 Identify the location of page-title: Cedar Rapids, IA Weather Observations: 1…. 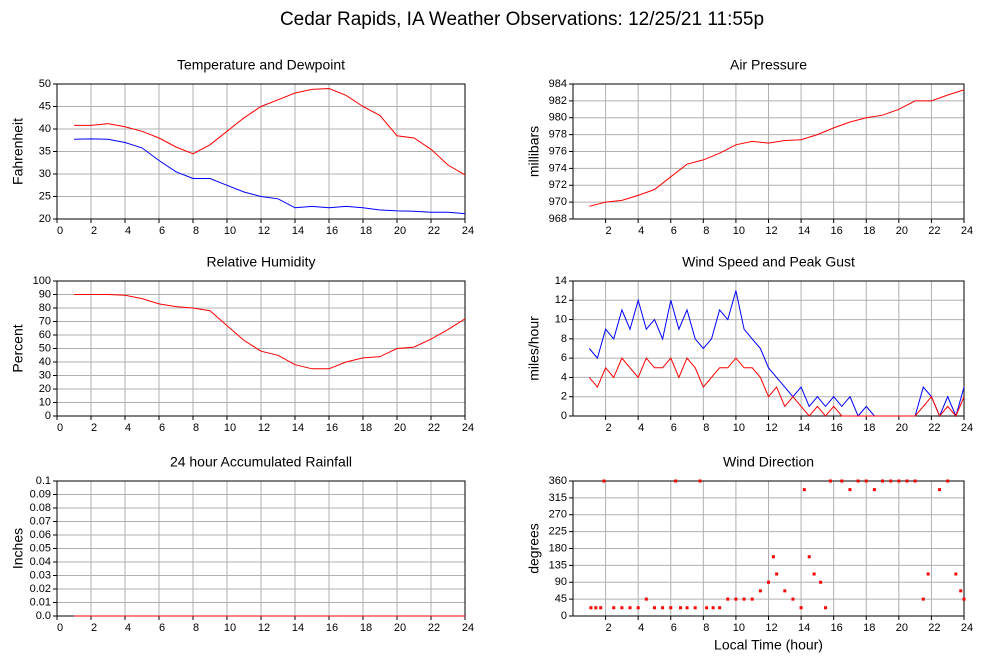
(522, 19).